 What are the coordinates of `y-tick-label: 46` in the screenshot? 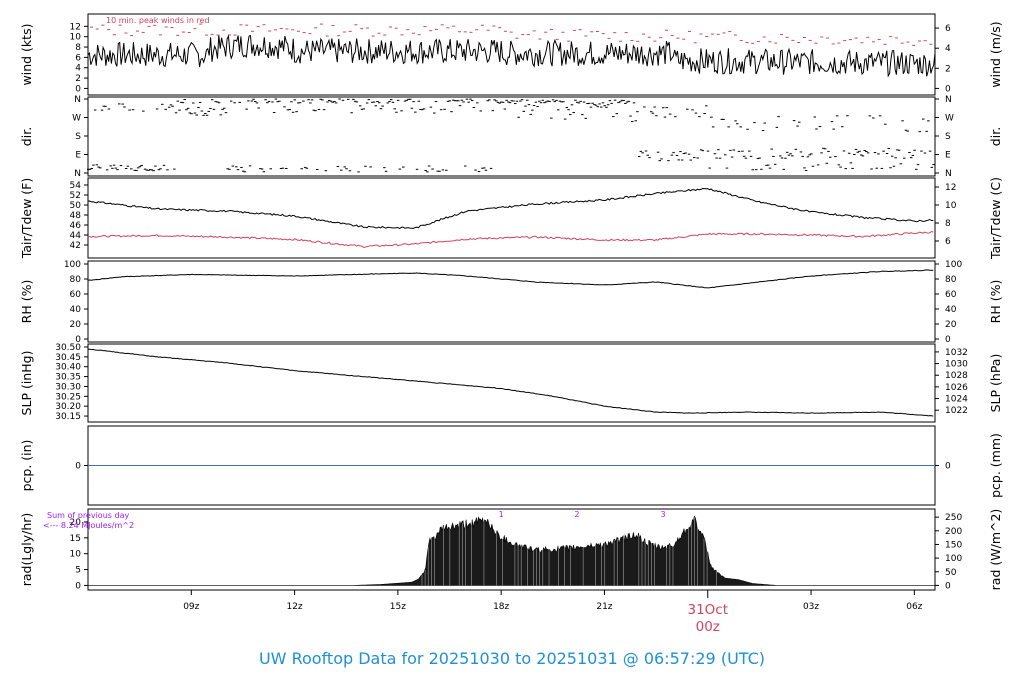 It's located at (76, 226).